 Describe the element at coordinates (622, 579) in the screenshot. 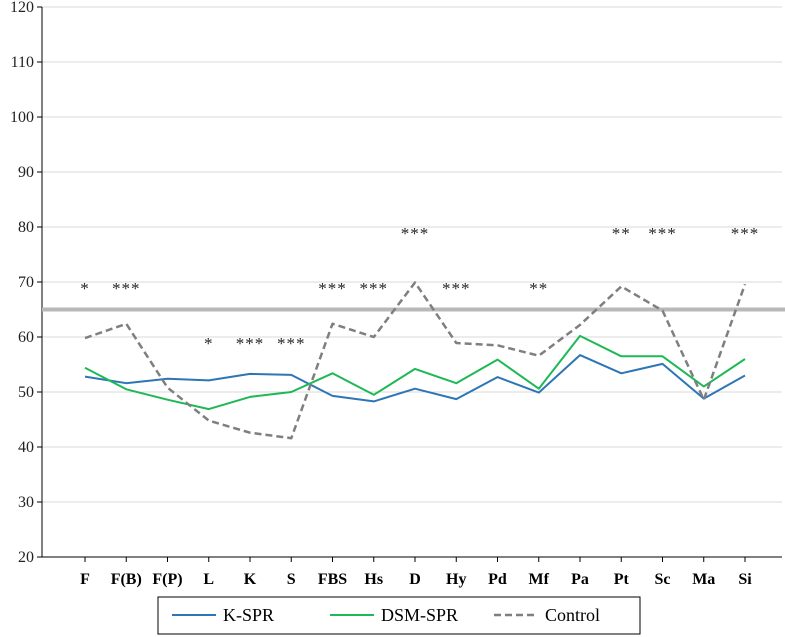

I see `x-tick-label: Pt` at that location.